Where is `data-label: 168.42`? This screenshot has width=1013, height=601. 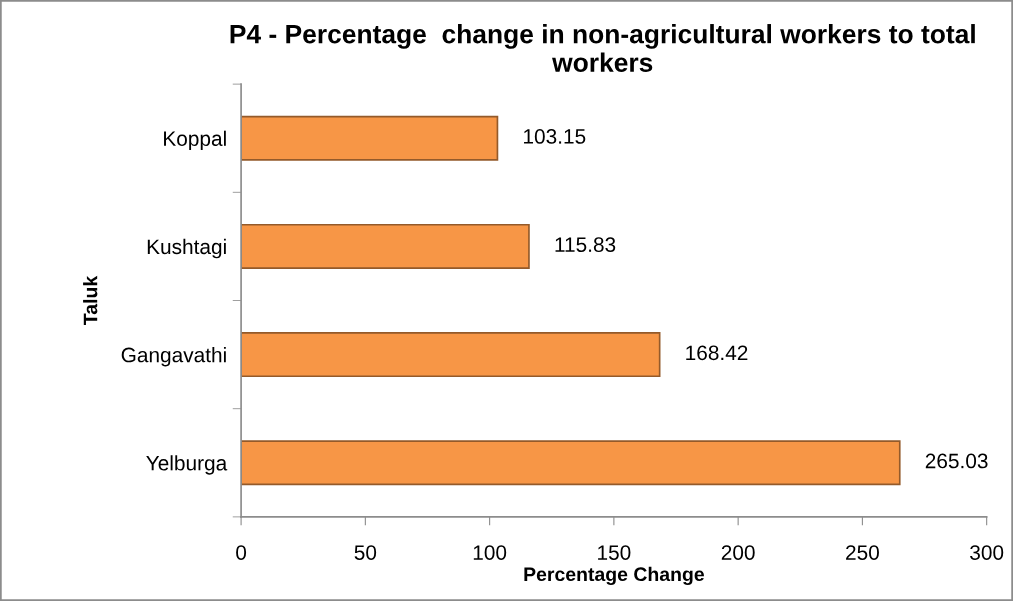
data-label: 168.42 is located at coordinates (717, 353).